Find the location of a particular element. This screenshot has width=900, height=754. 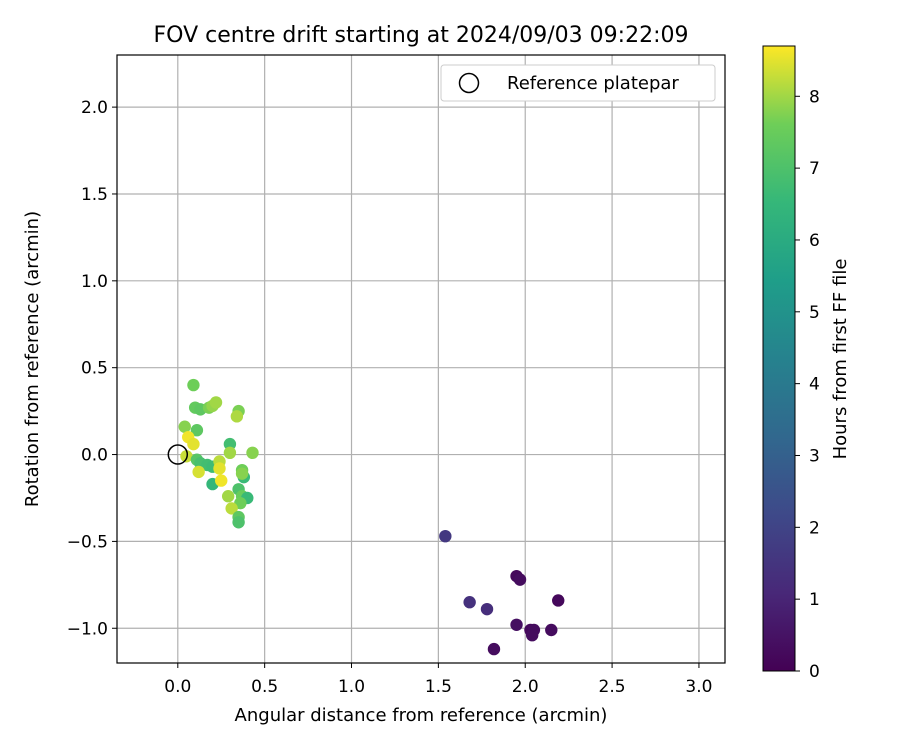

colorbar-tick-label: 8 is located at coordinates (814, 97).